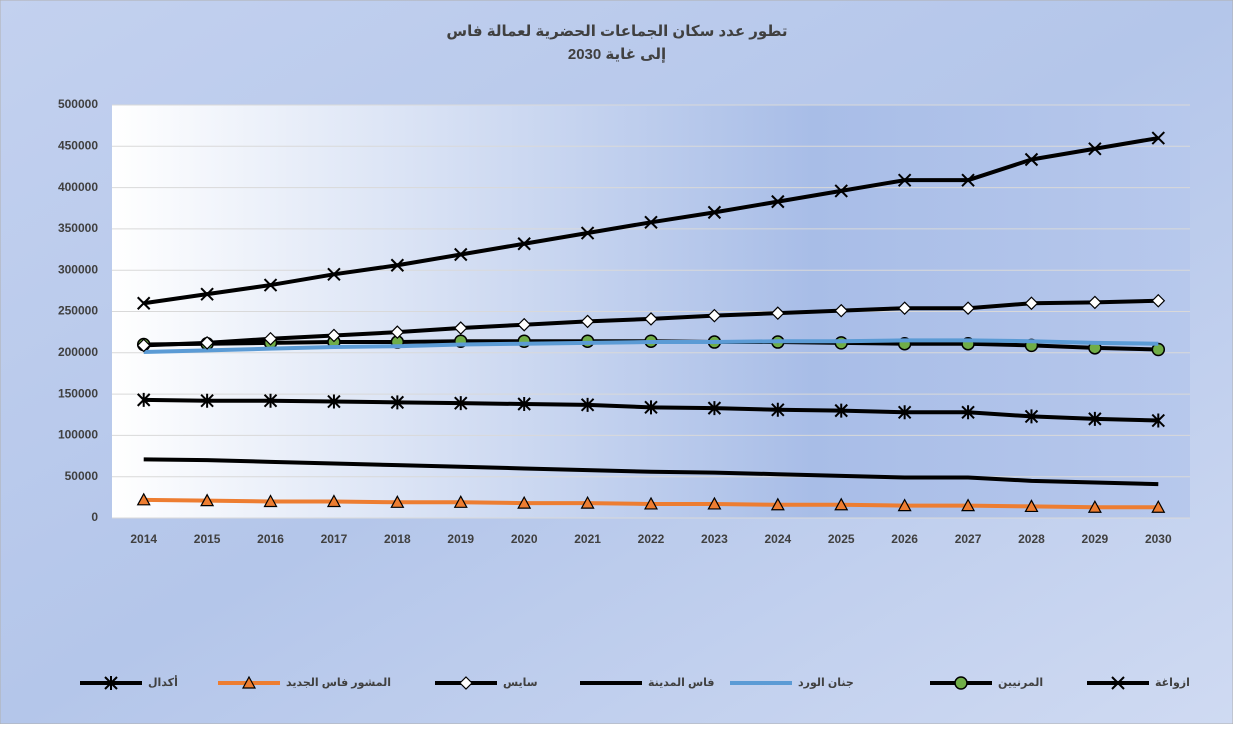  What do you see at coordinates (714, 539) in the screenshot?
I see `x-tick-label: 2023` at bounding box center [714, 539].